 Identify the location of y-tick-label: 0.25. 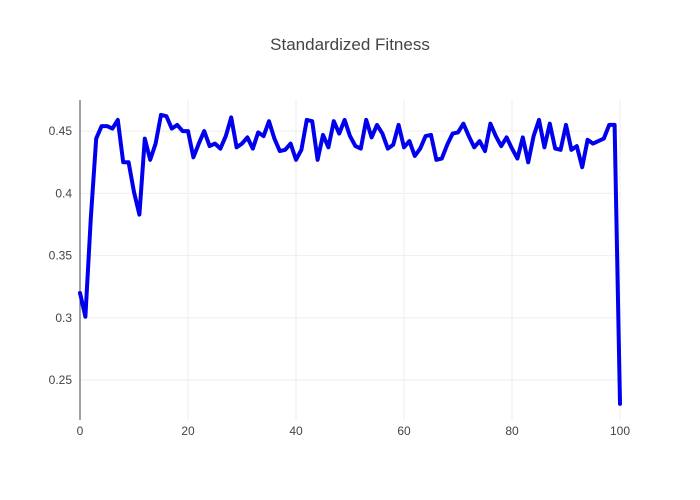
(61, 380).